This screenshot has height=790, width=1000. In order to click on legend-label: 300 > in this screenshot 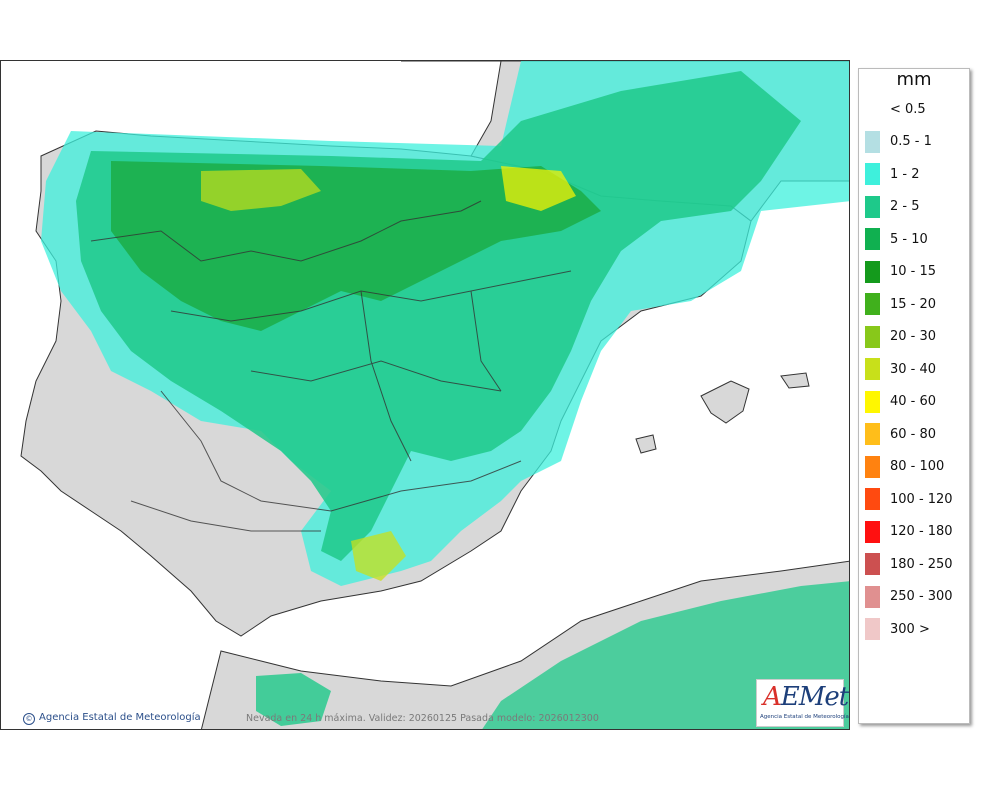, I will do `click(910, 629)`.